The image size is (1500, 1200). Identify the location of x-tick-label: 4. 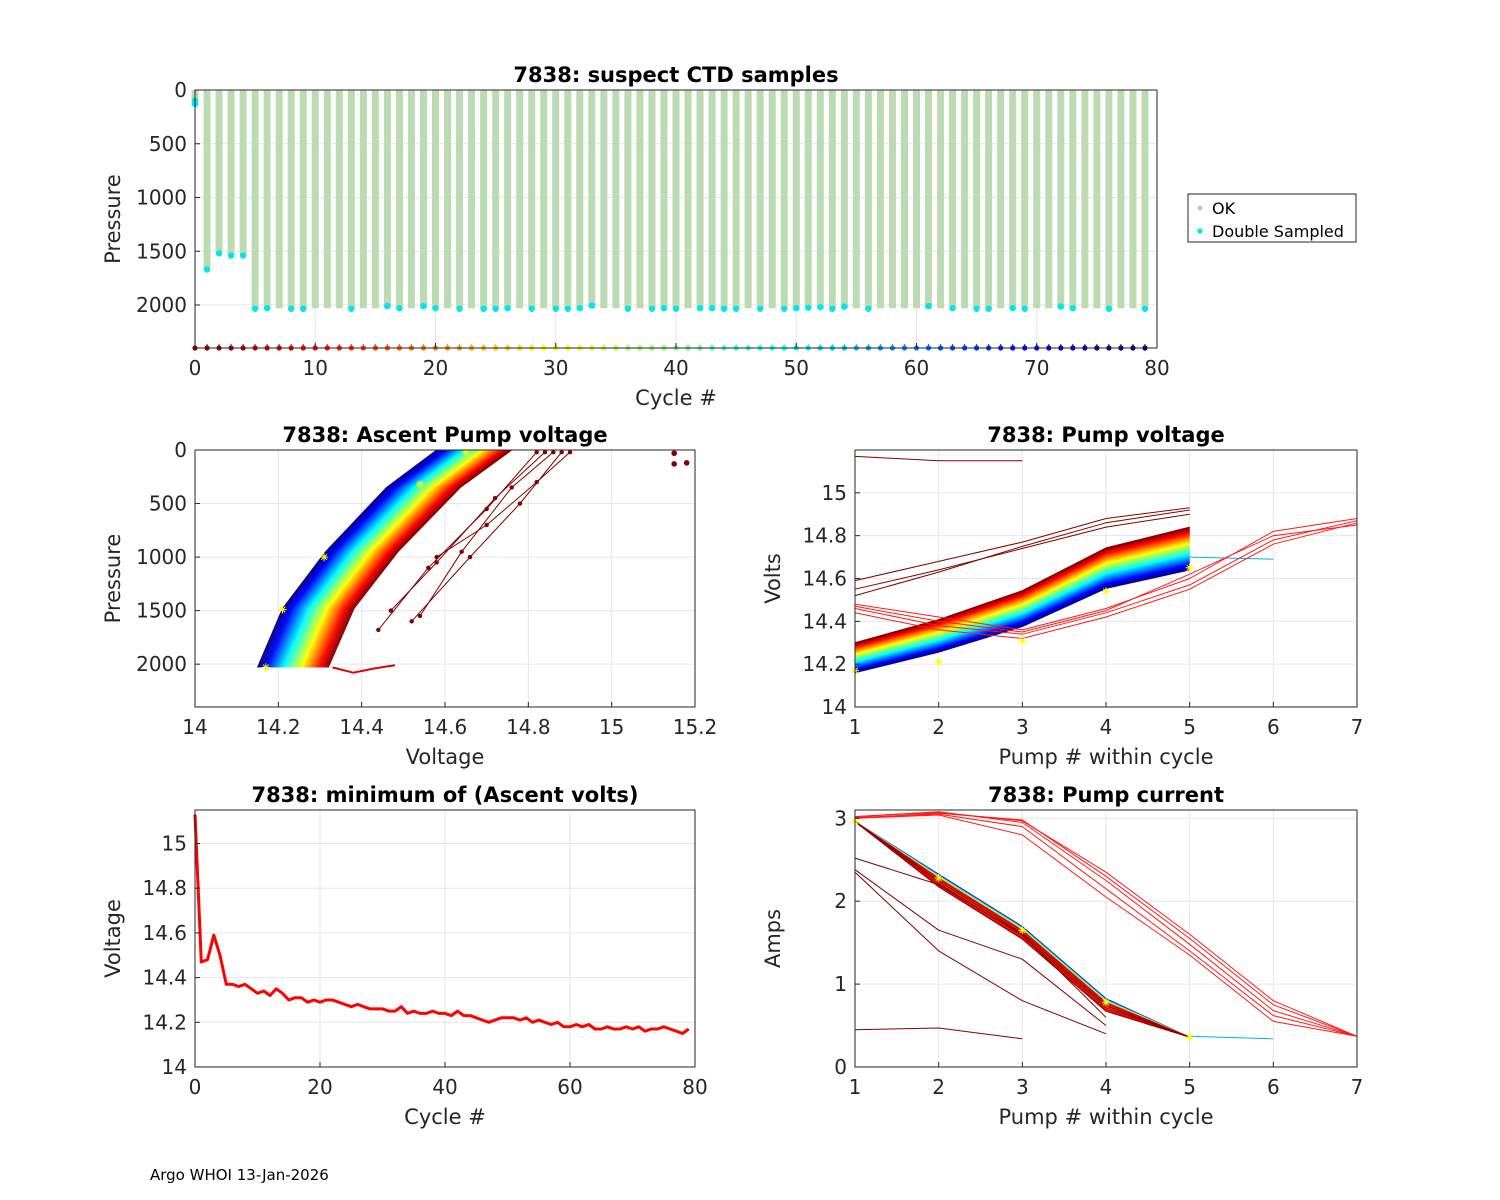
(1106, 727).